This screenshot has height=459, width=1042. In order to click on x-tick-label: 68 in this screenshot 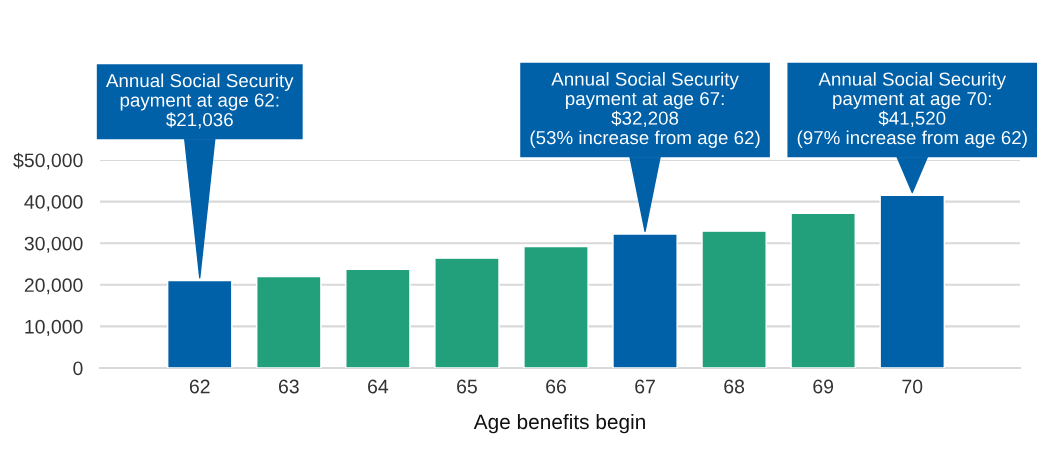, I will do `click(734, 386)`.